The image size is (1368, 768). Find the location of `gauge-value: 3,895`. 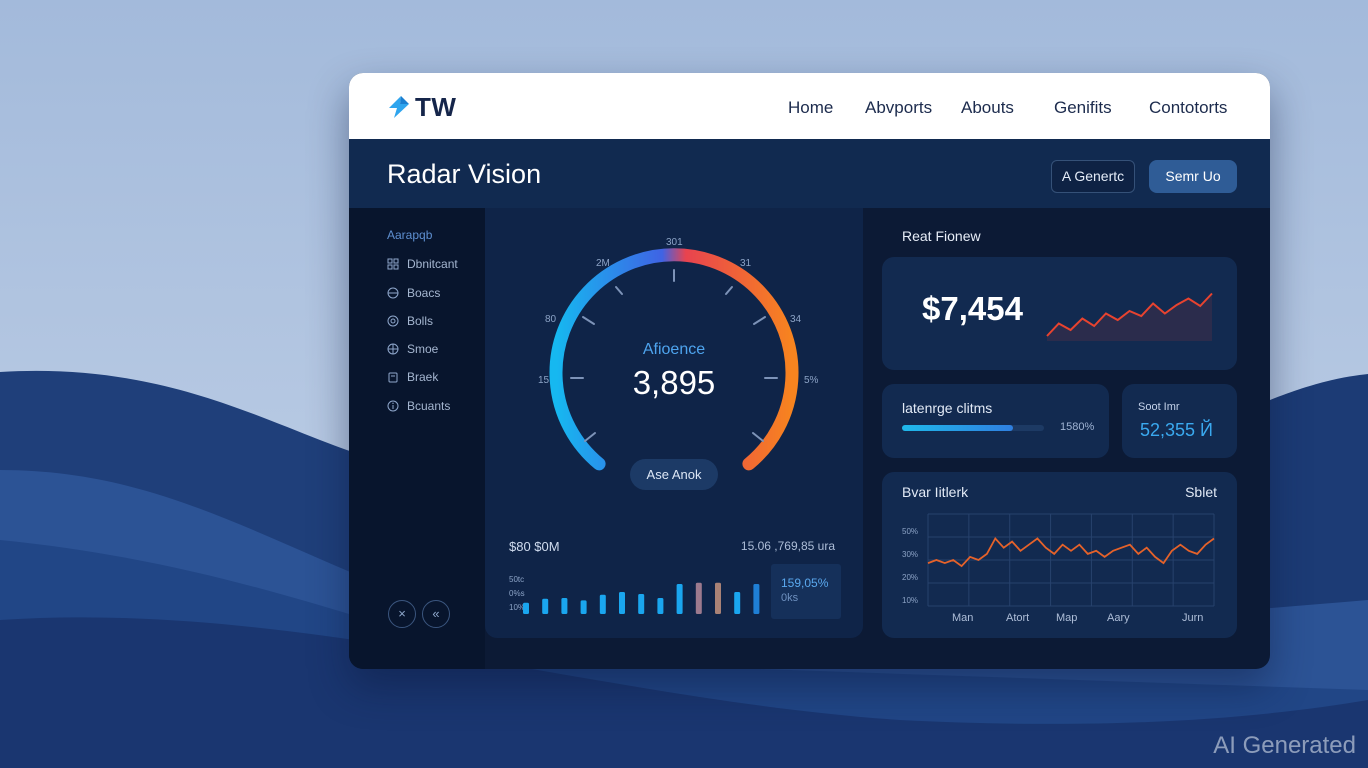

gauge-value: 3,895 is located at coordinates (674, 382).